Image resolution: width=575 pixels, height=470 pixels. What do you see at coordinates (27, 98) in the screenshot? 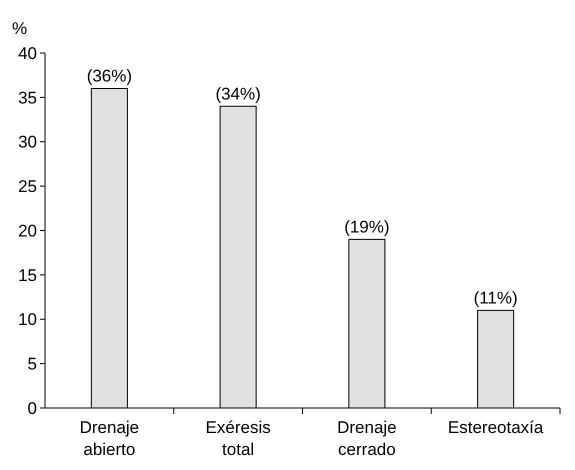
I see `y-tick-label: 35` at bounding box center [27, 98].